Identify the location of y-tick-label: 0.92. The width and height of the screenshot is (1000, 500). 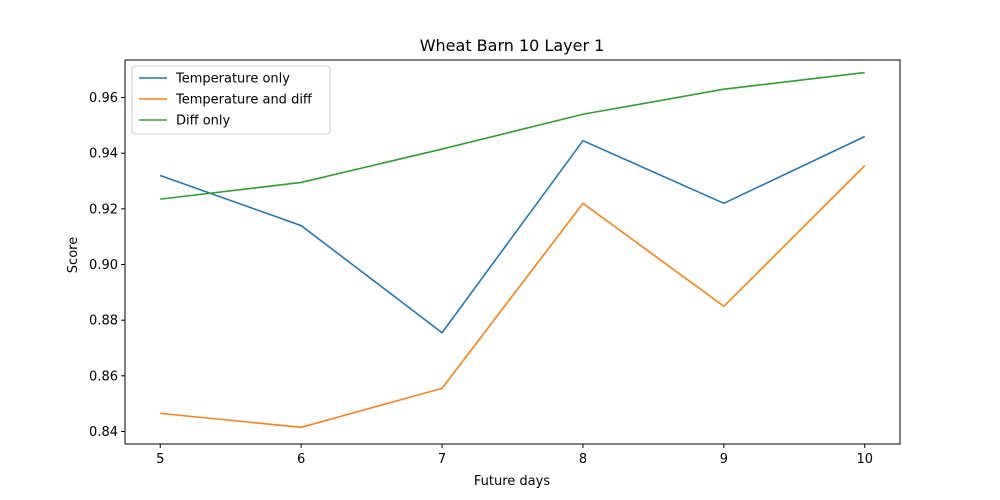
(103, 209).